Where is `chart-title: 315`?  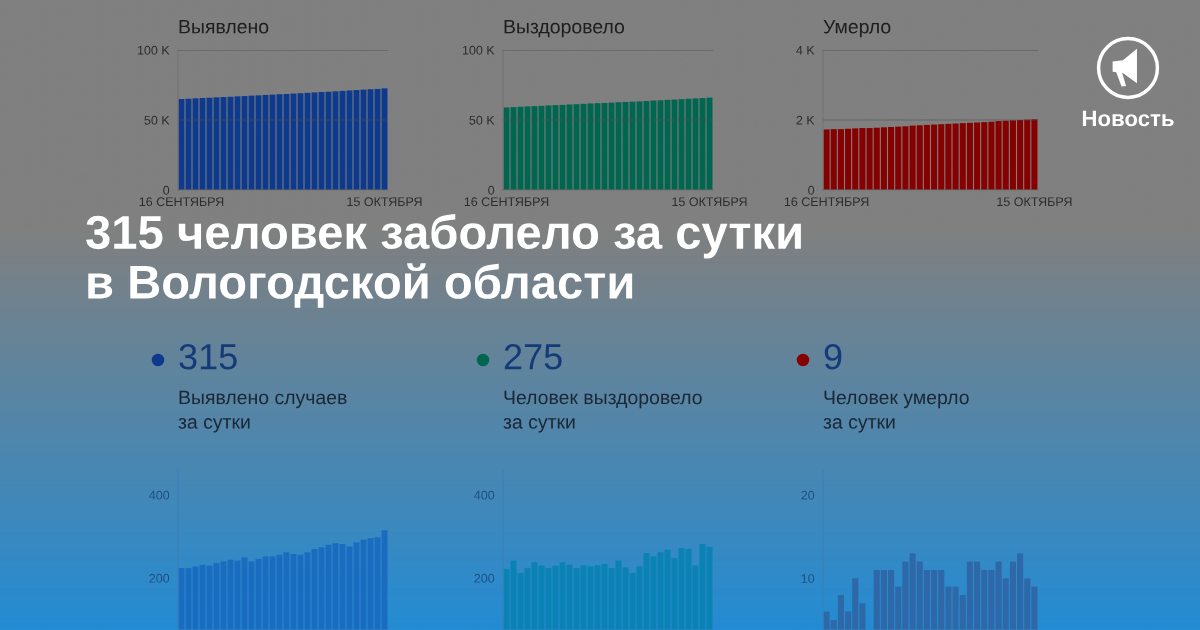 chart-title: 315 is located at coordinates (208, 356).